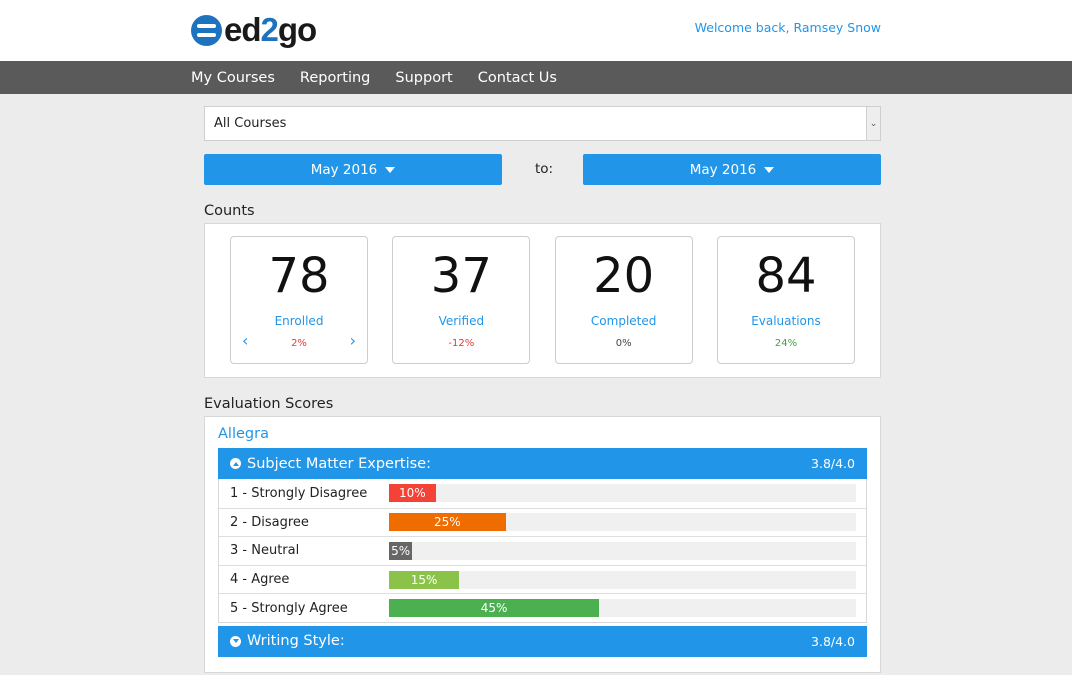  I want to click on ed2go-logo: ed2go, so click(254, 30).